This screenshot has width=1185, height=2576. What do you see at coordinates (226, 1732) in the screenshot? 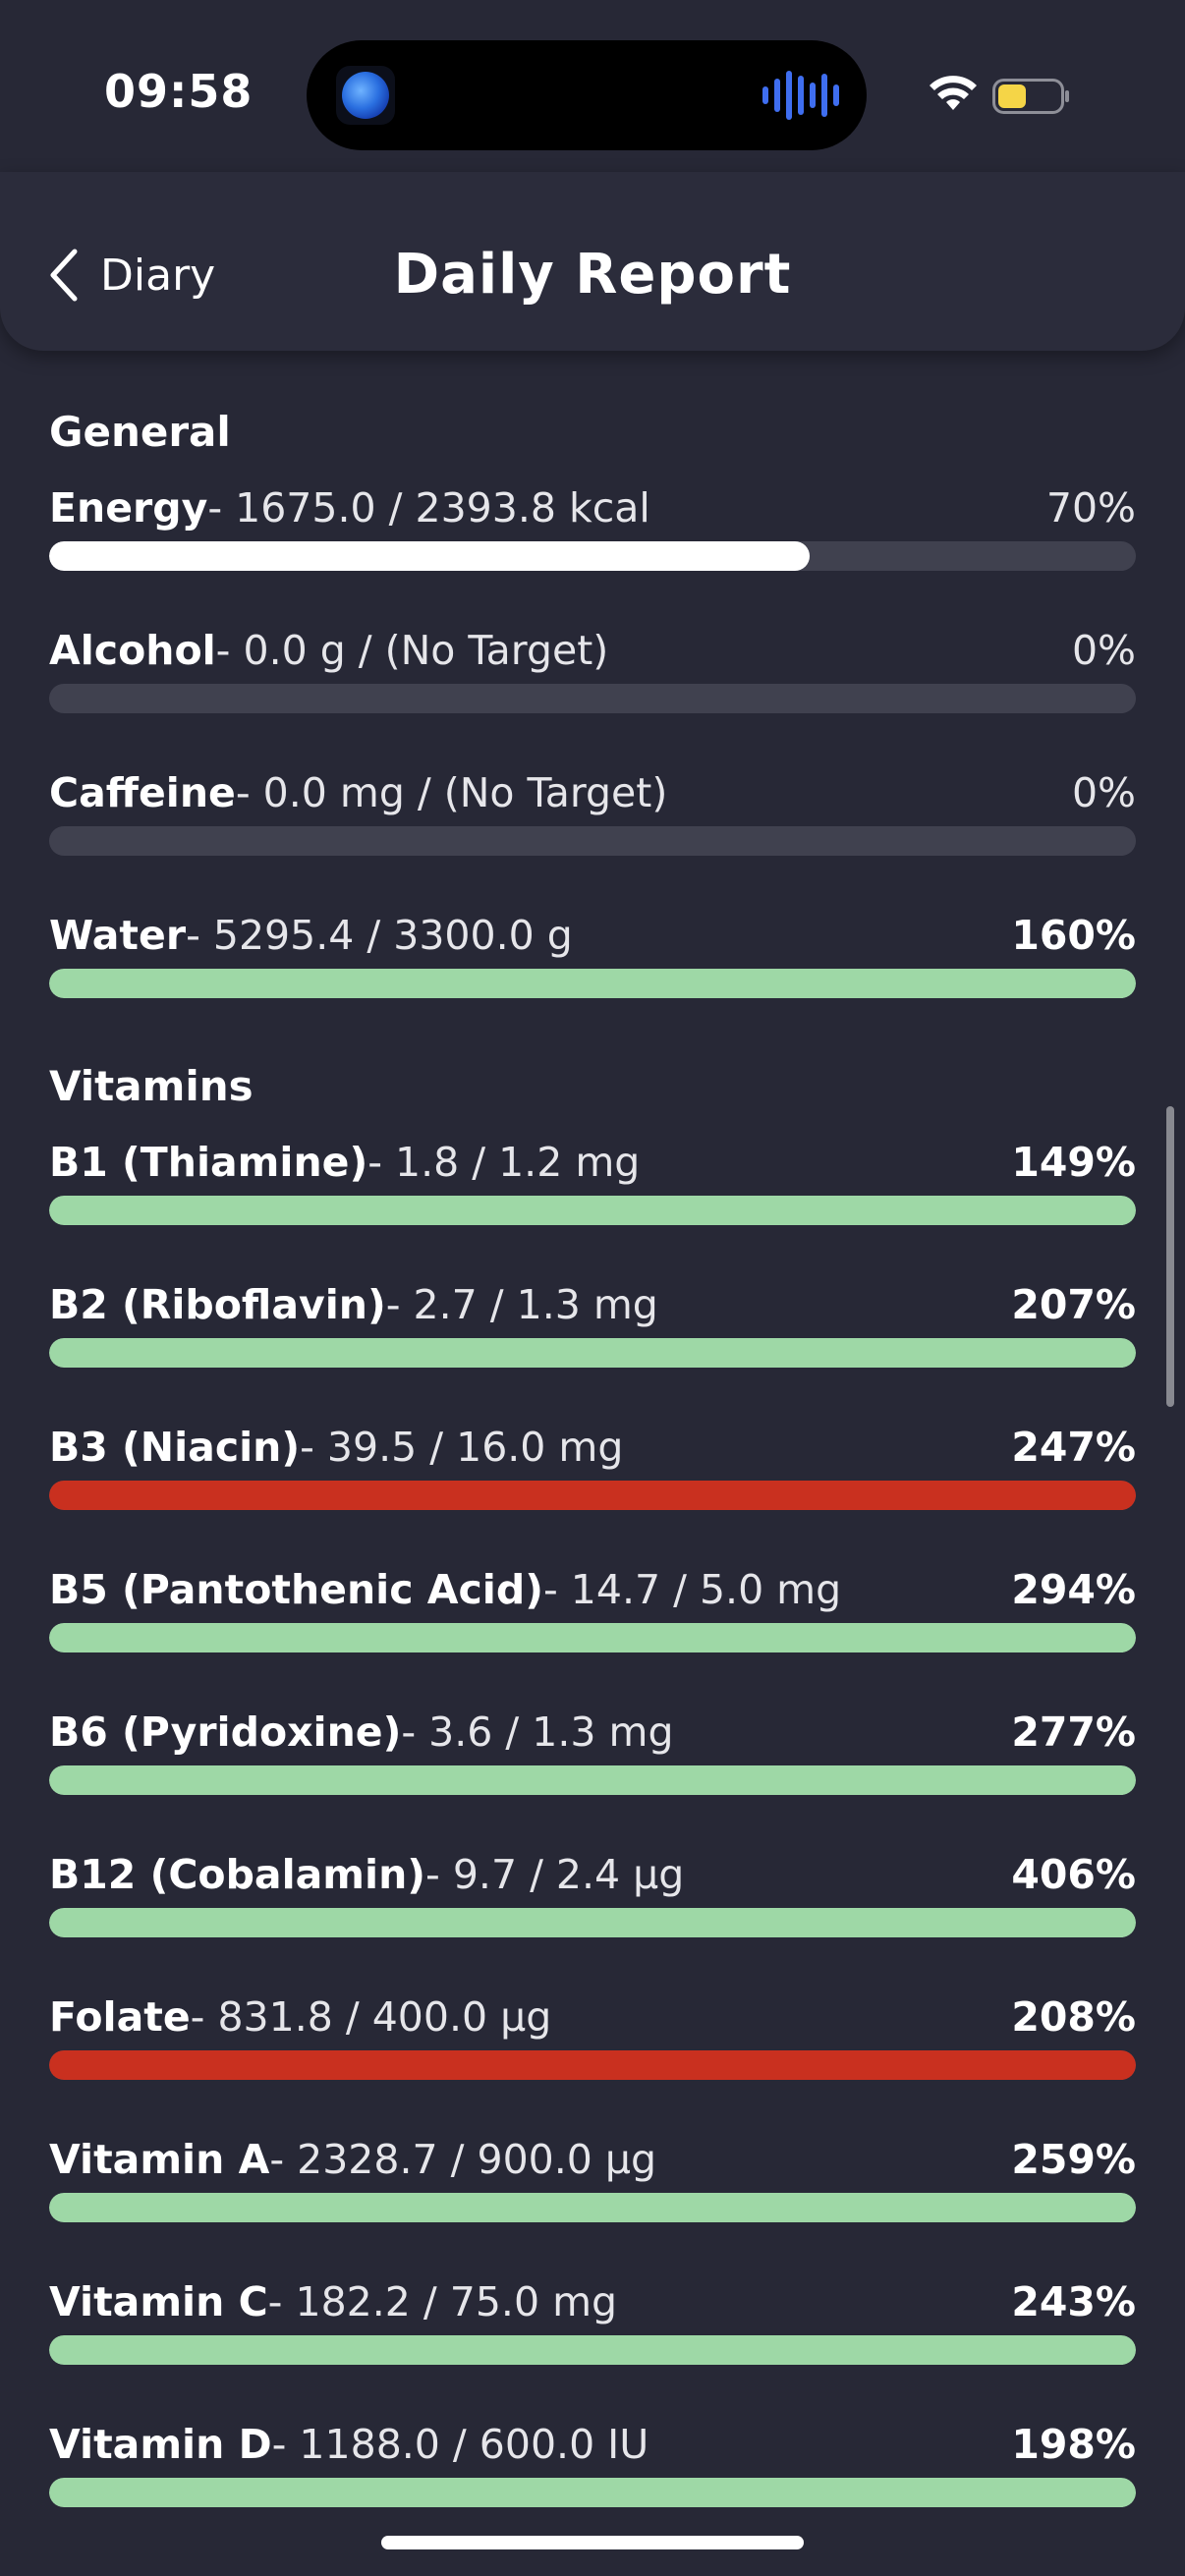
I see `nutrient-name: B6 (Pyridoxine)` at bounding box center [226, 1732].